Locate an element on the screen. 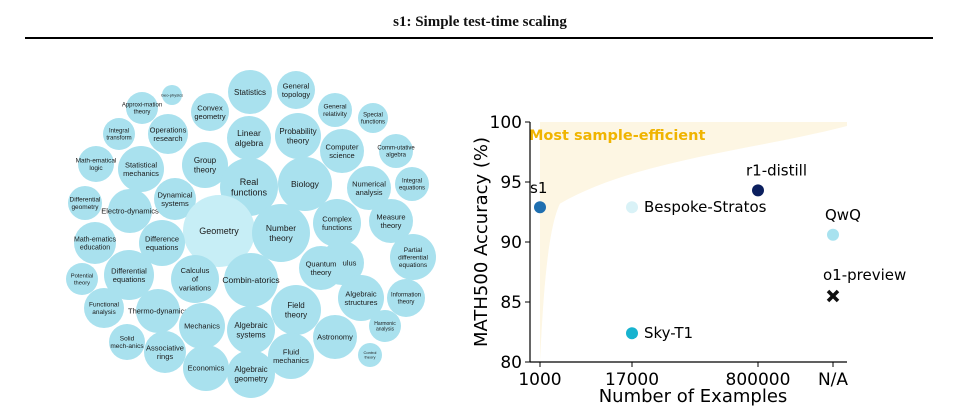 This screenshot has height=420, width=960. bubble-control-theory: Control theory is located at coordinates (370, 355).